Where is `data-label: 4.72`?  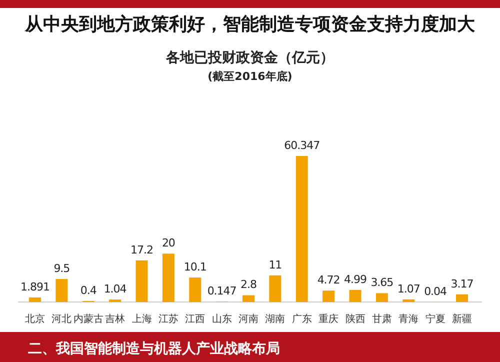 data-label: 4.72 is located at coordinates (328, 280).